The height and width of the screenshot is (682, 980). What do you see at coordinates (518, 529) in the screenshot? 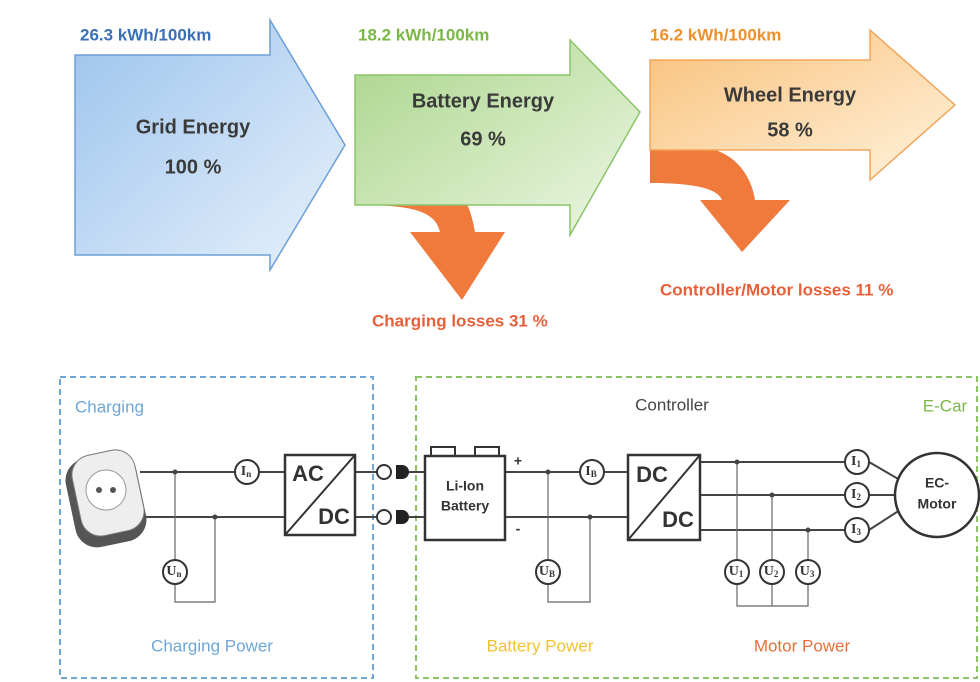
I see `minus-sign: -` at bounding box center [518, 529].